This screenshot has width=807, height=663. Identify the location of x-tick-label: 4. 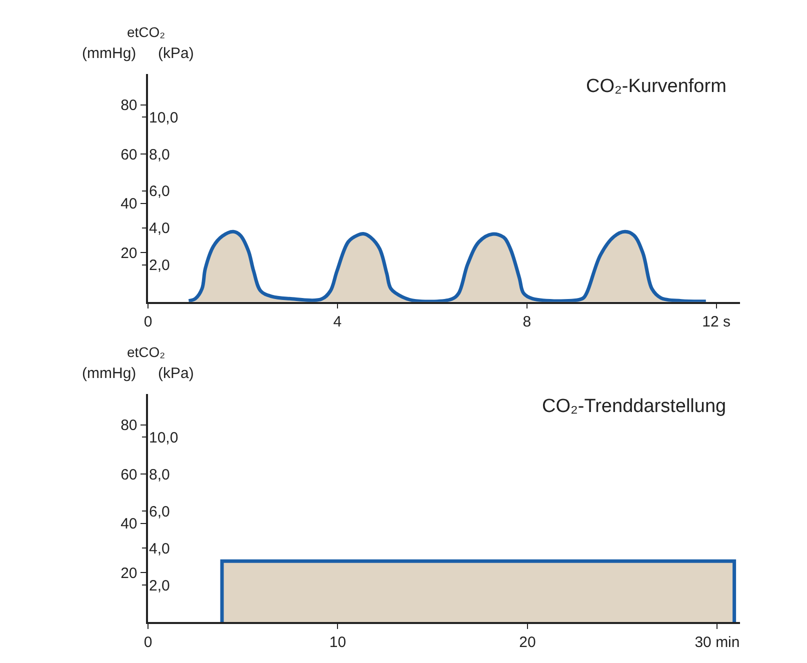
(337, 322).